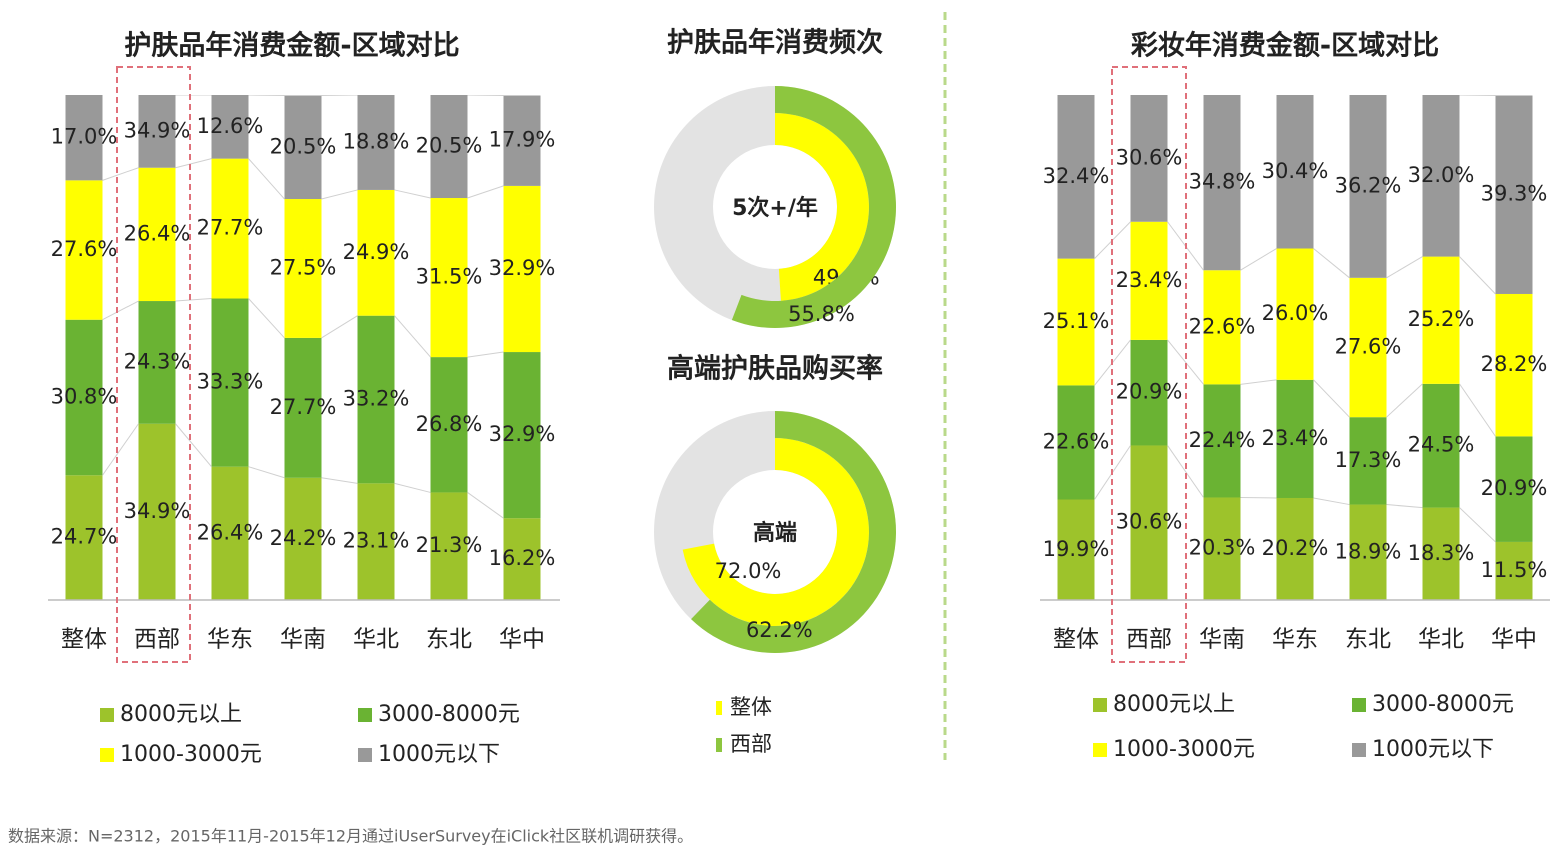 The width and height of the screenshot is (1566, 858). Describe the element at coordinates (1443, 704) in the screenshot. I see `legend-label: 3000-8000元` at that location.